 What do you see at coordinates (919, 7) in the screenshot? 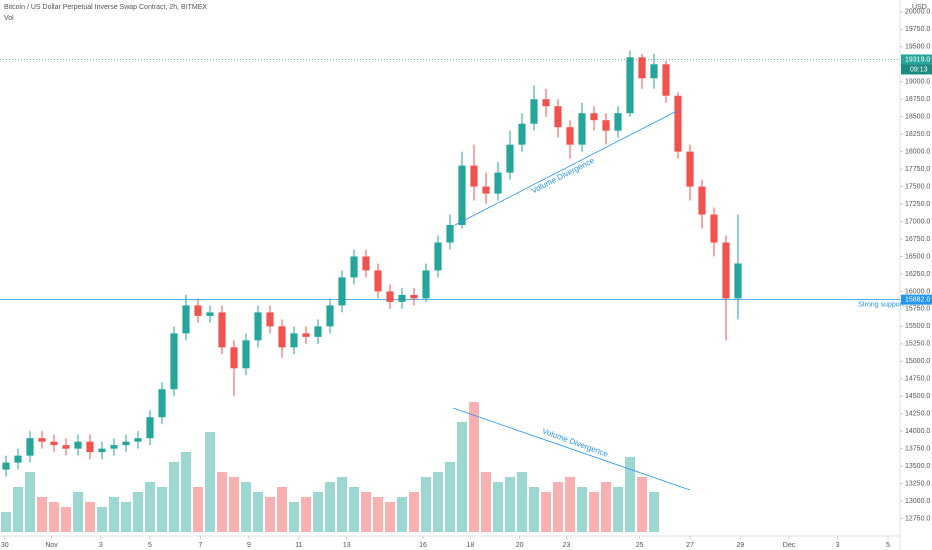
I see `currency-label: USD` at bounding box center [919, 7].